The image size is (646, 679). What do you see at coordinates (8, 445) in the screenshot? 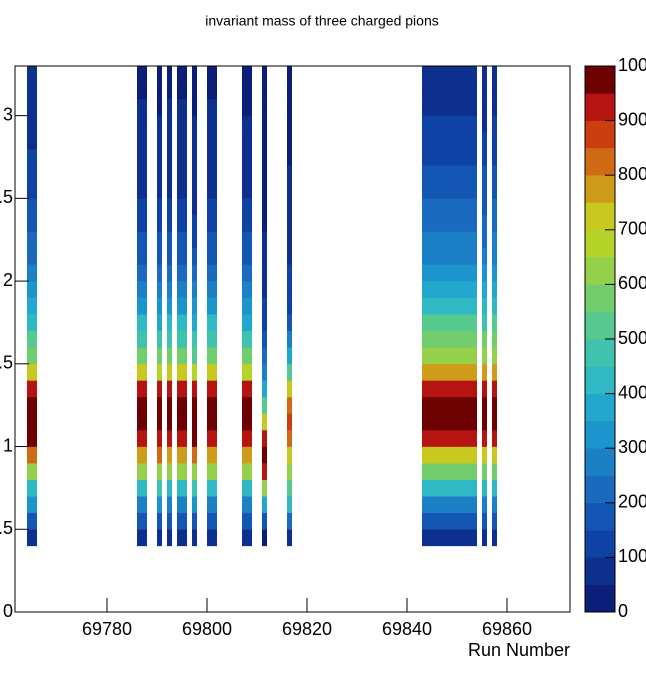
I see `y-tick-label: 1` at bounding box center [8, 445].